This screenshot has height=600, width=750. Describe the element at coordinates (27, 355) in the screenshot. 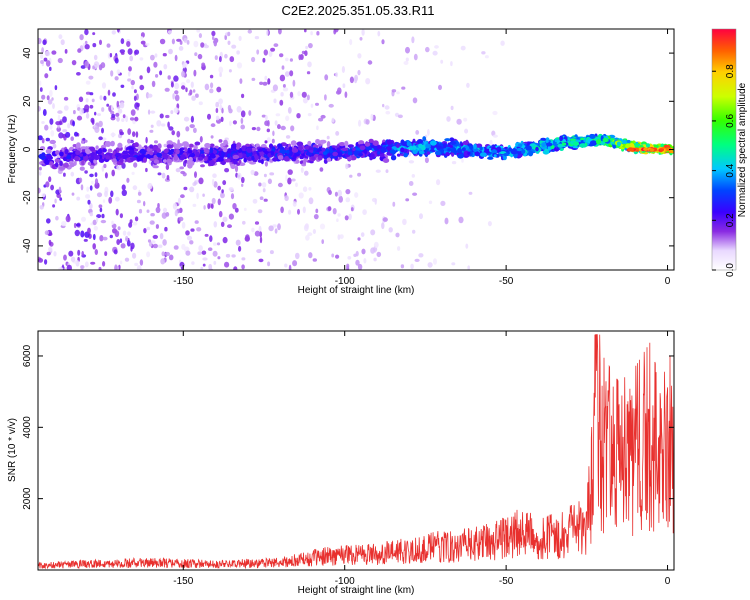

I see `y-tick-label: 6000` at that location.